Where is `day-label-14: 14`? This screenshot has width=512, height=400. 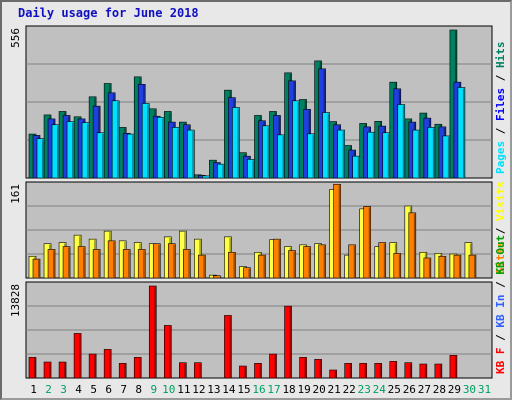 day-label-14: 14 is located at coordinates (229, 389).